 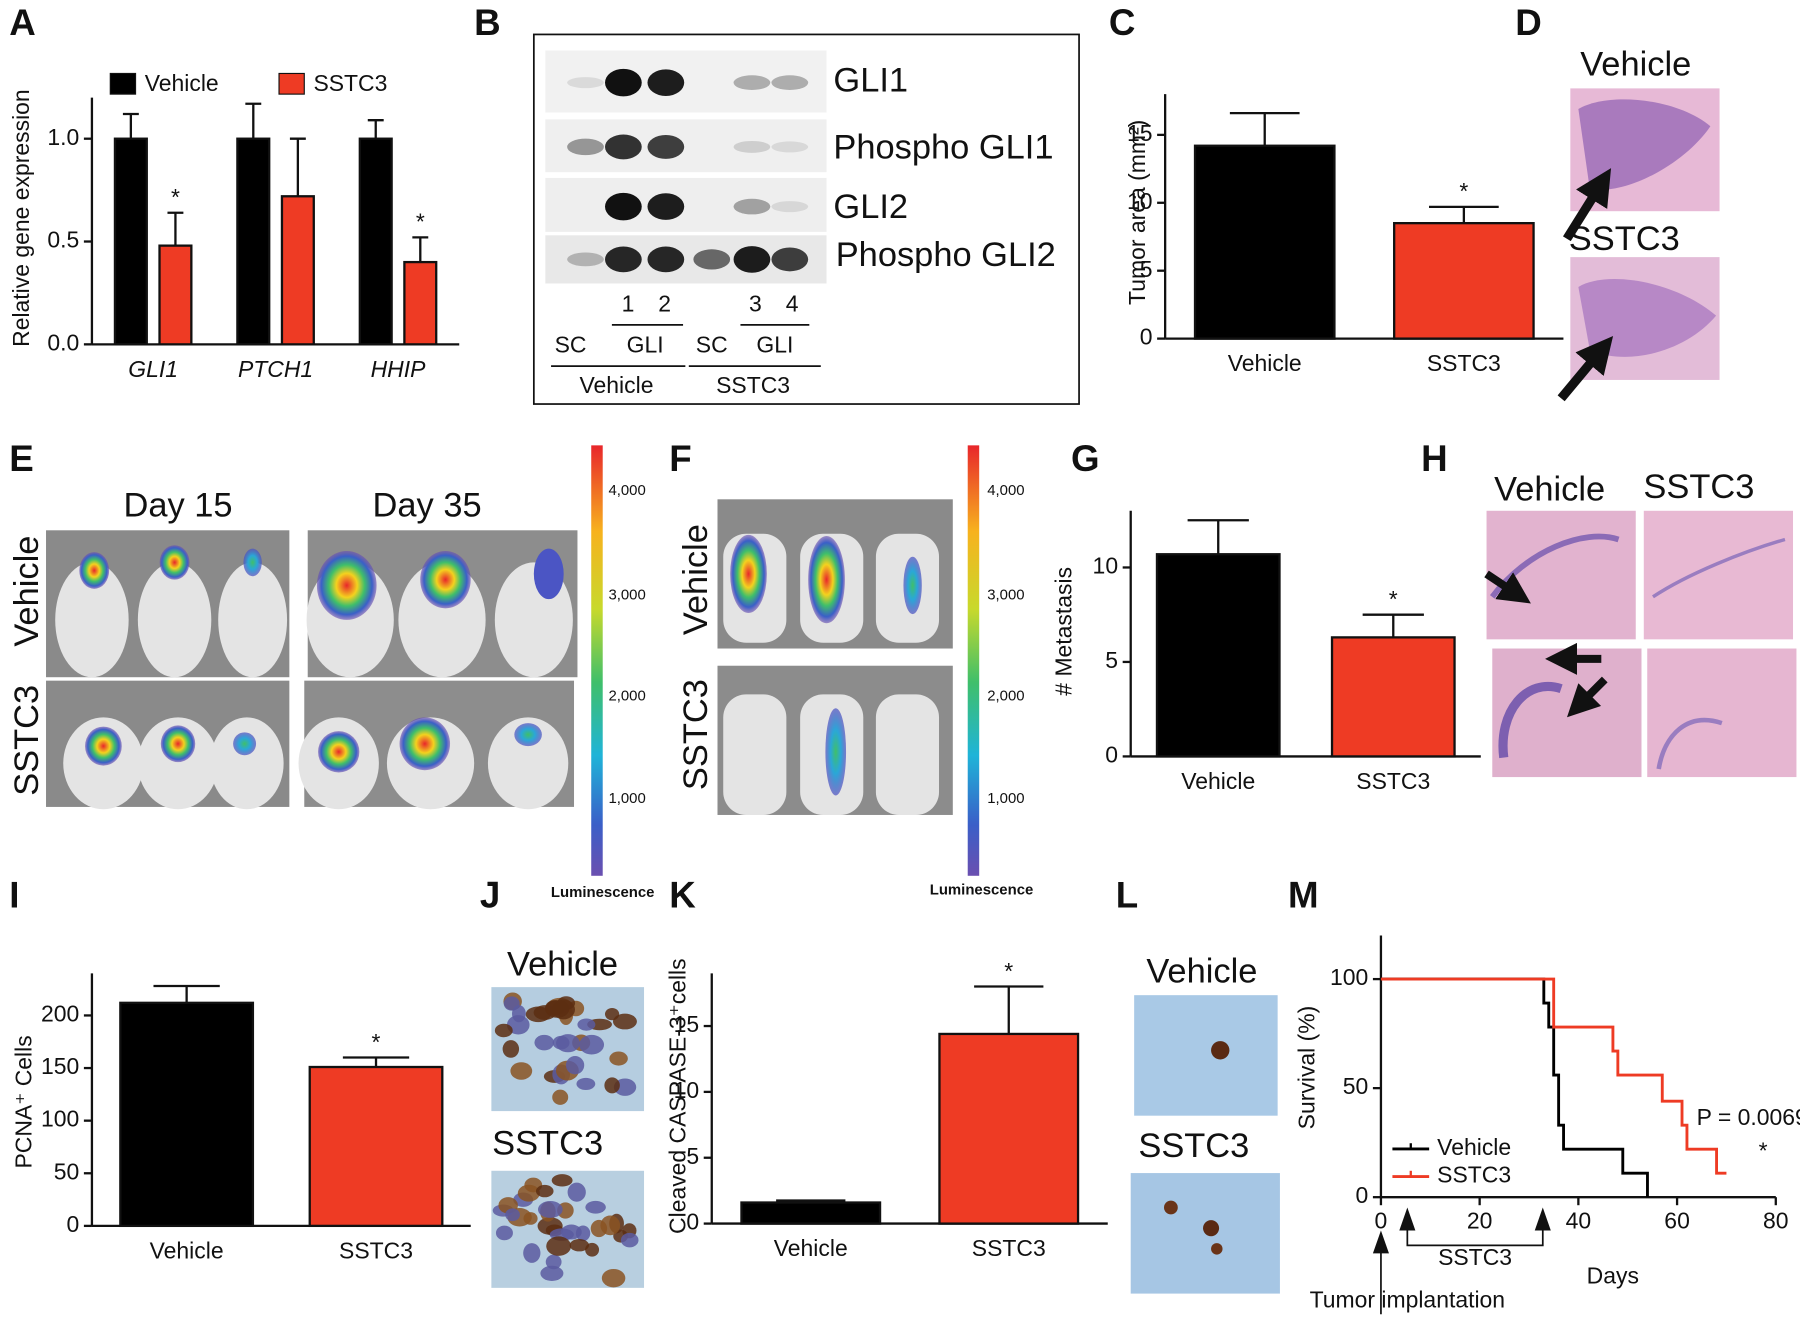 What do you see at coordinates (153, 369) in the screenshot?
I see `x-tick-label: GLI1` at bounding box center [153, 369].